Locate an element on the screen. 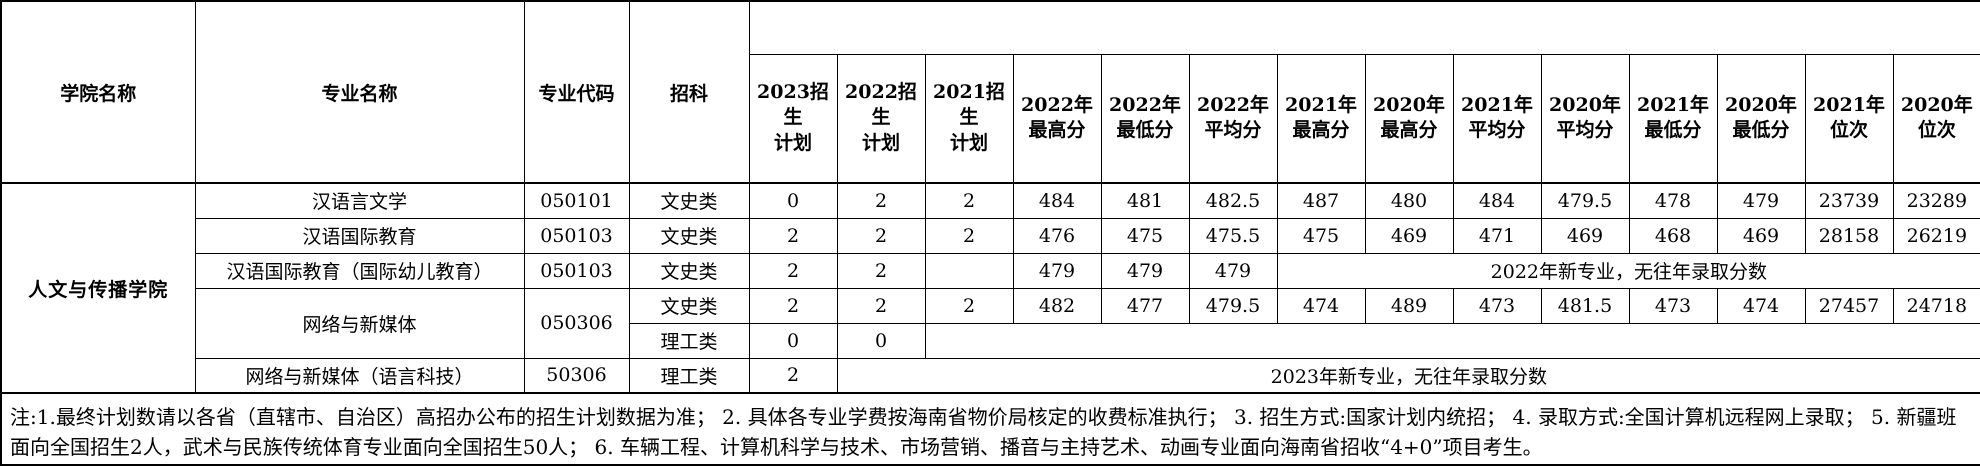 The height and width of the screenshot is (466, 1980). code-cell: 050101 is located at coordinates (576, 200).